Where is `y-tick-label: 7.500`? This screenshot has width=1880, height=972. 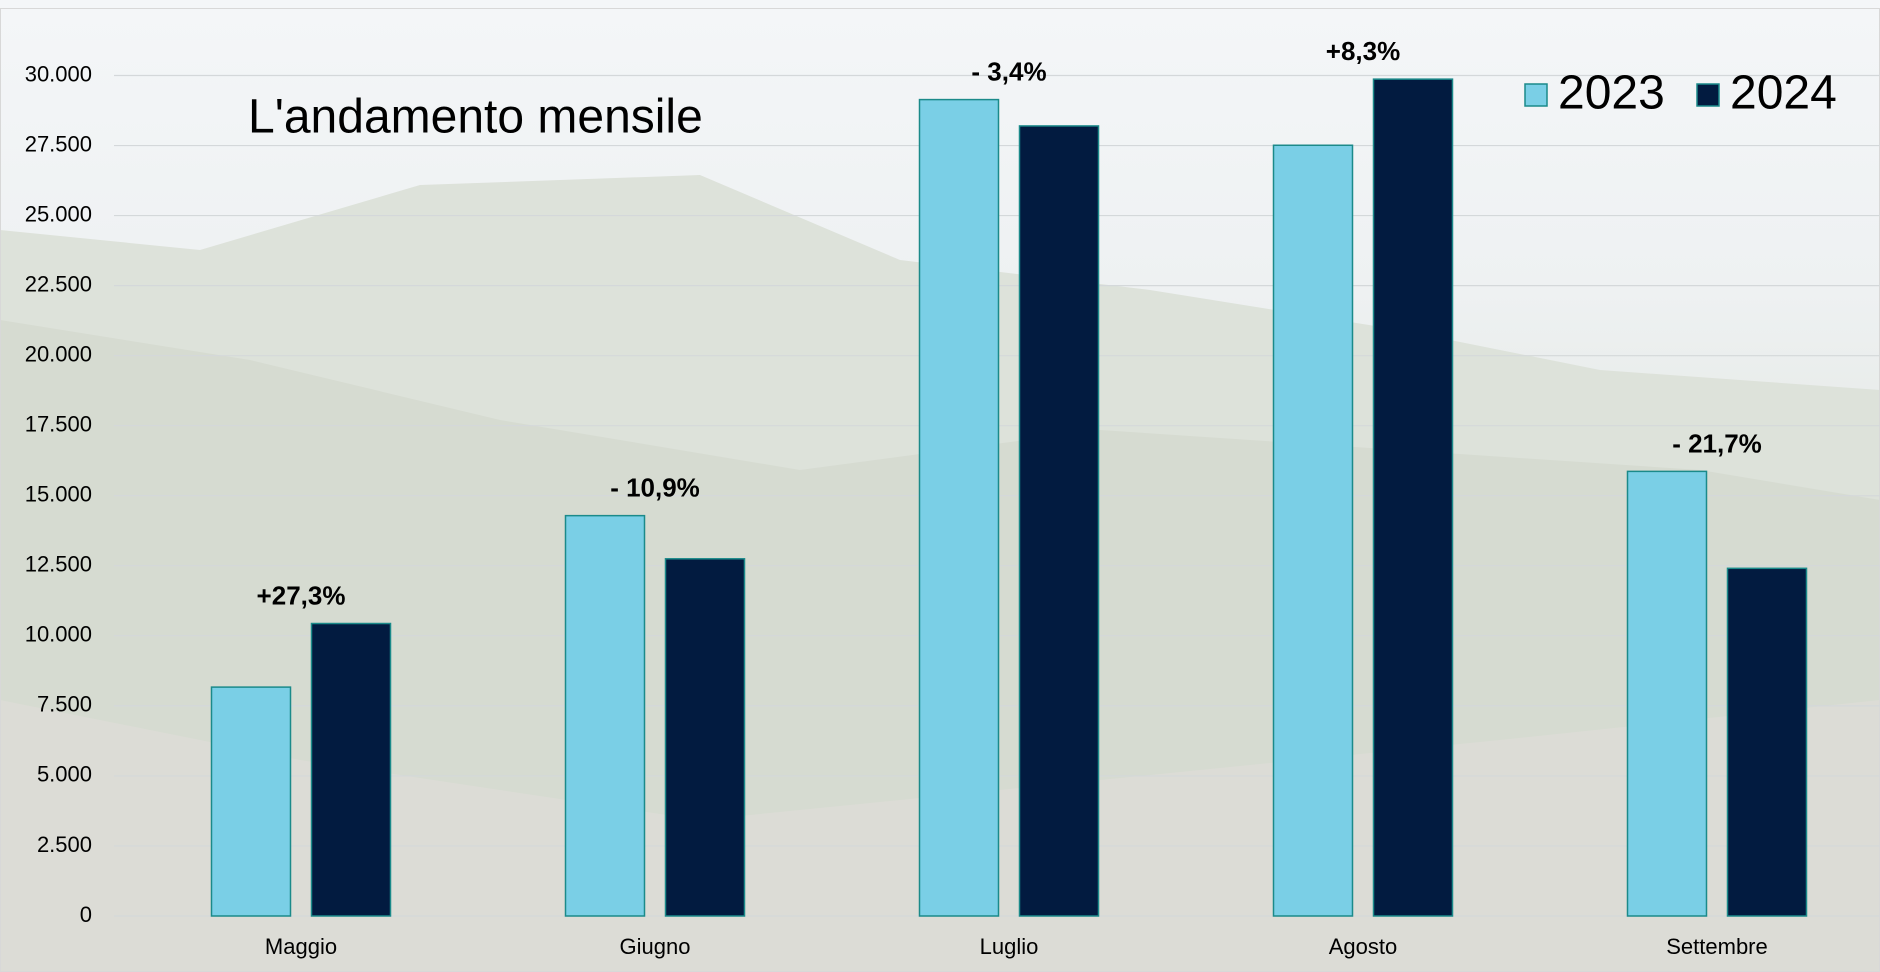 y-tick-label: 7.500 is located at coordinates (64, 704).